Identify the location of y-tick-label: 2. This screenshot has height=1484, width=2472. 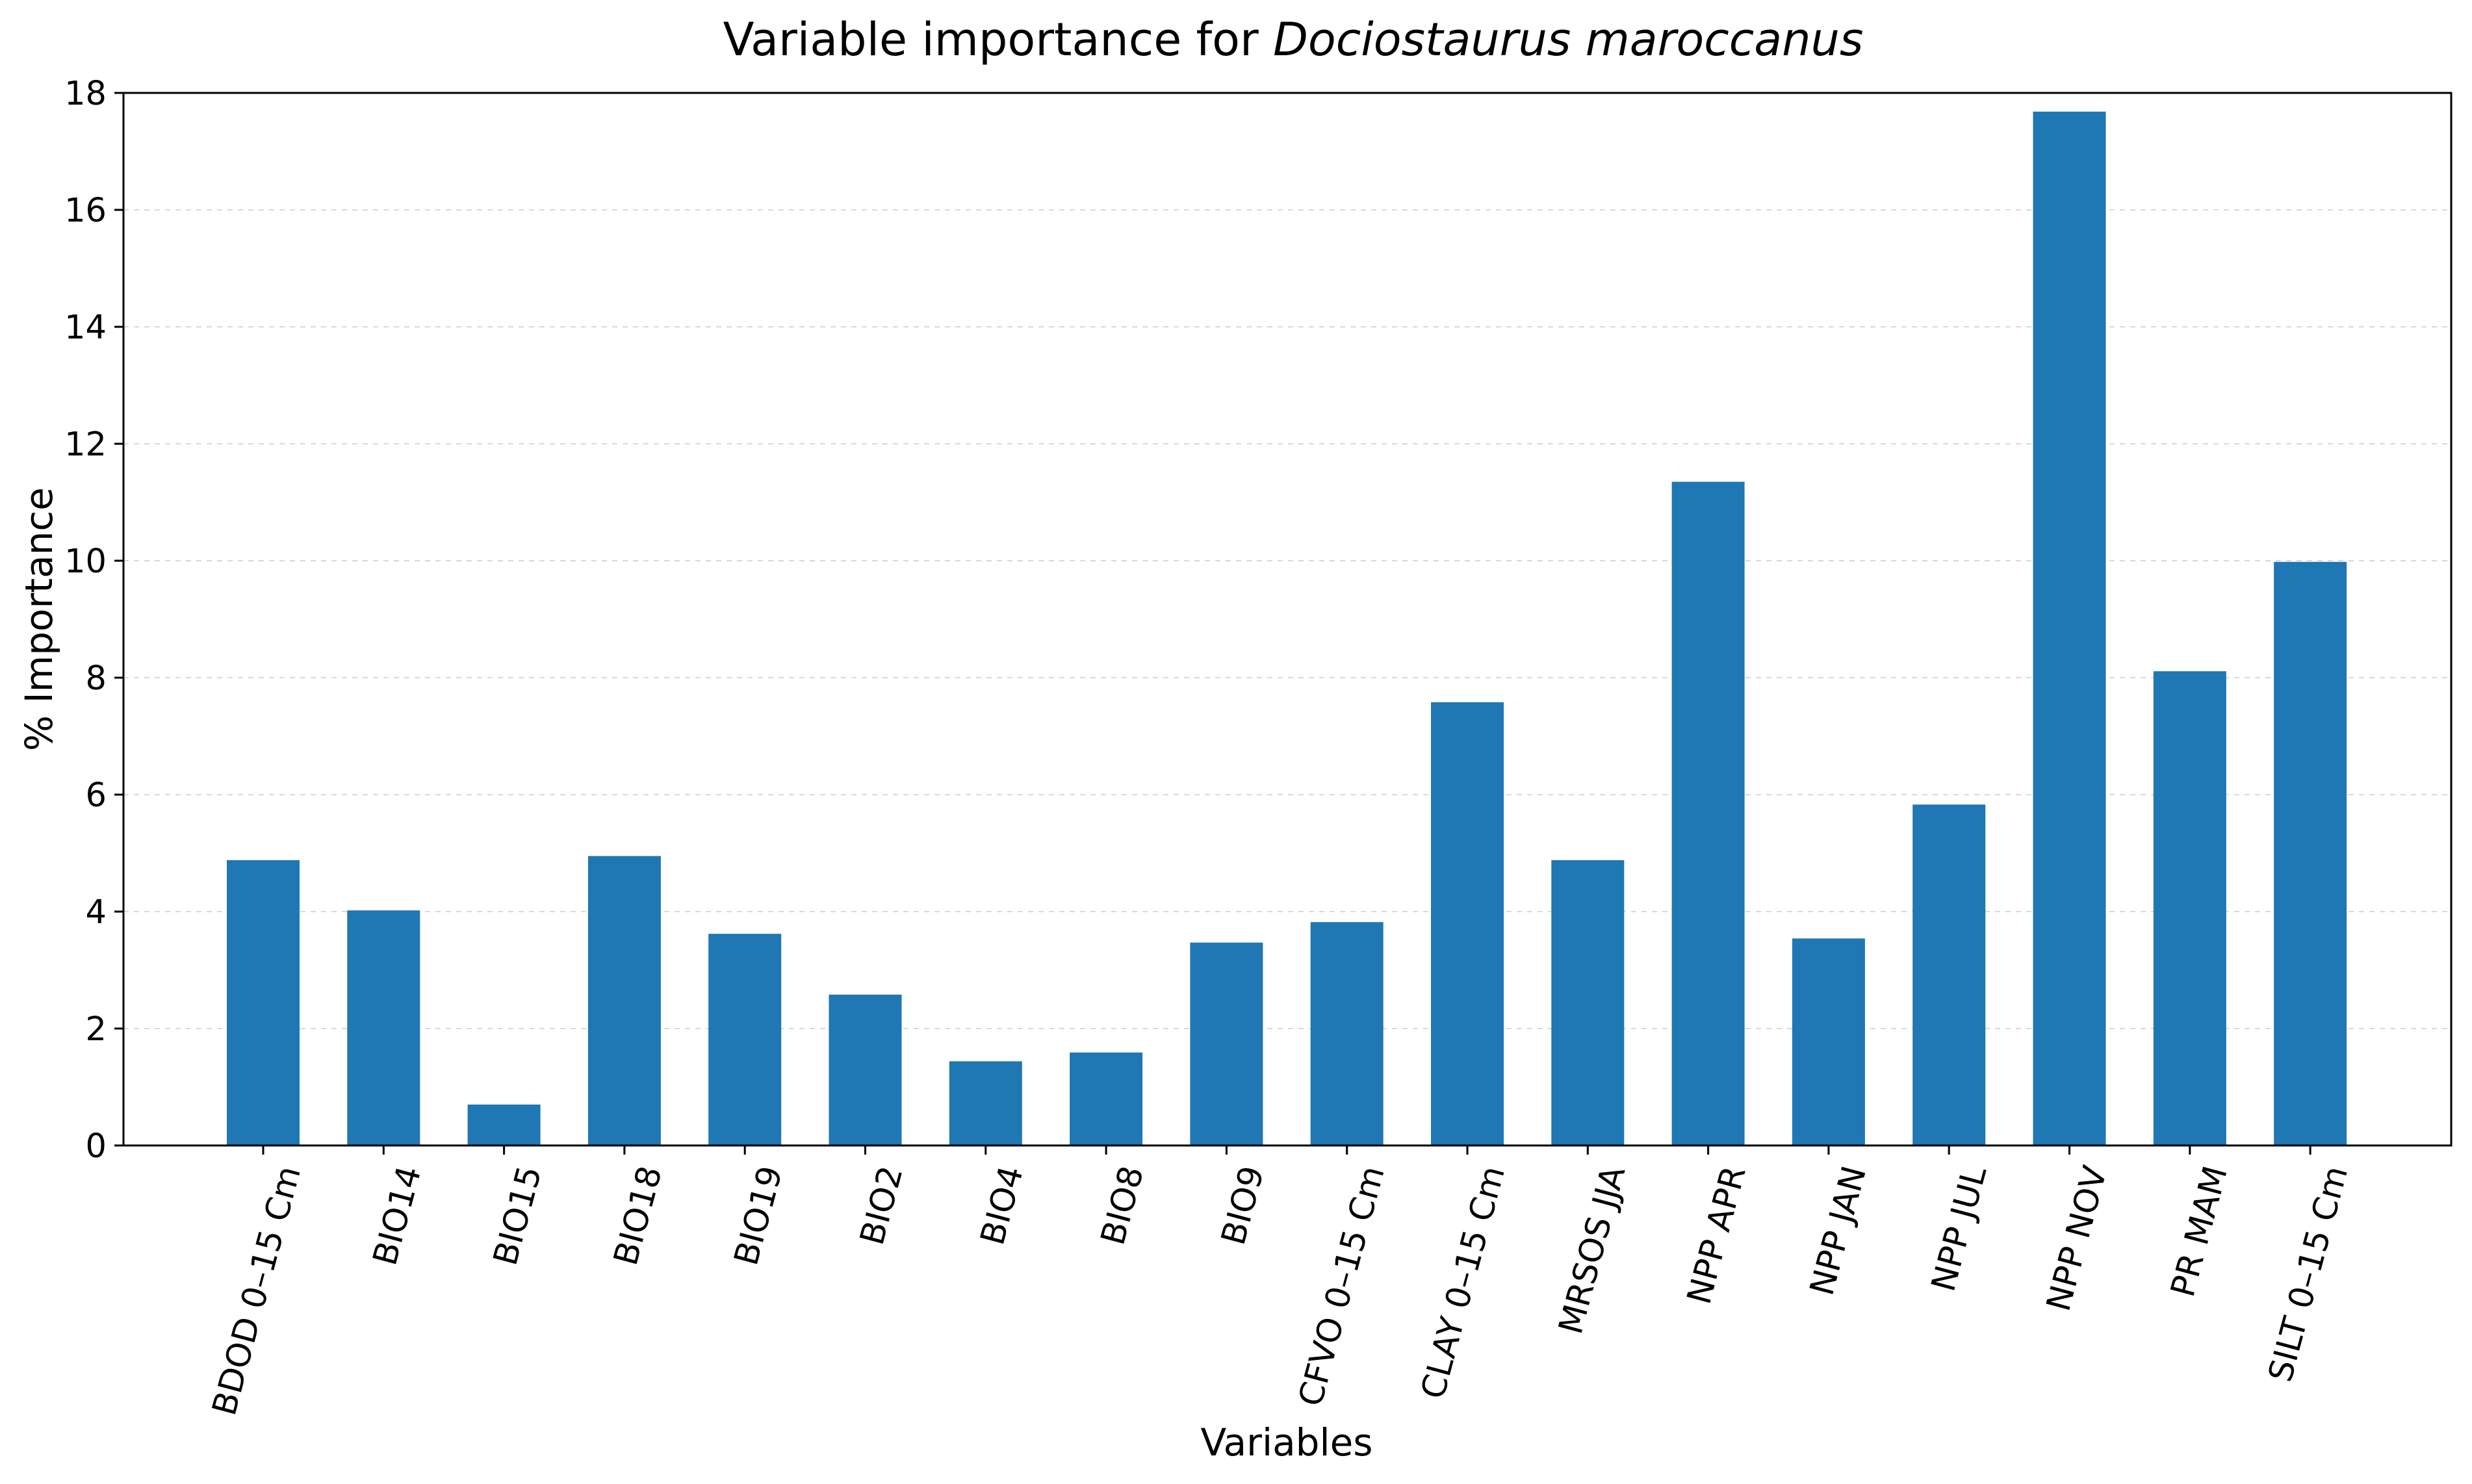
(96, 1029).